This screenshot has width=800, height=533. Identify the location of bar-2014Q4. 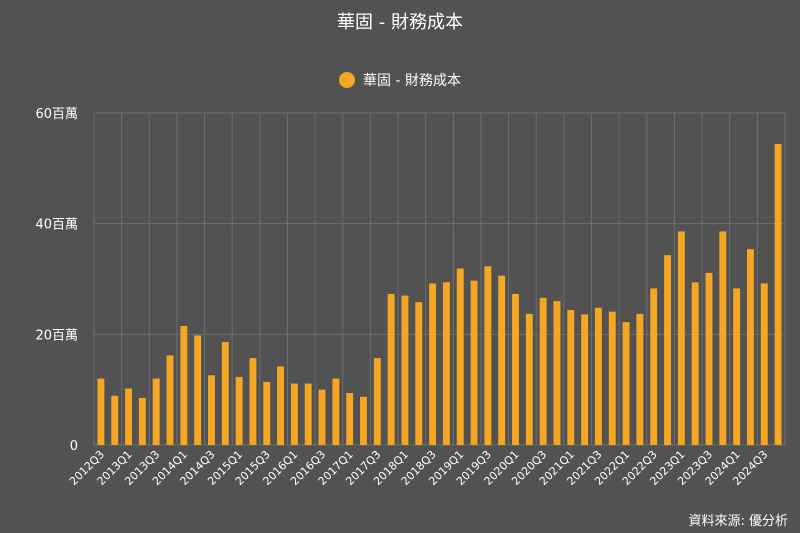
(225, 393).